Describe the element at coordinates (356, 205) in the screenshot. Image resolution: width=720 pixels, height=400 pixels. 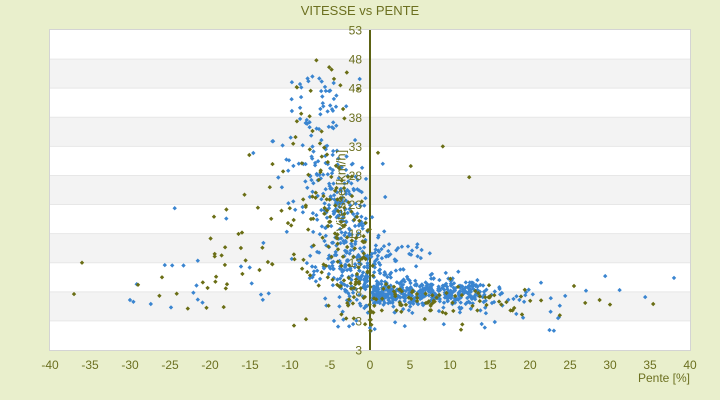
I see `svg-text: 23` at that location.